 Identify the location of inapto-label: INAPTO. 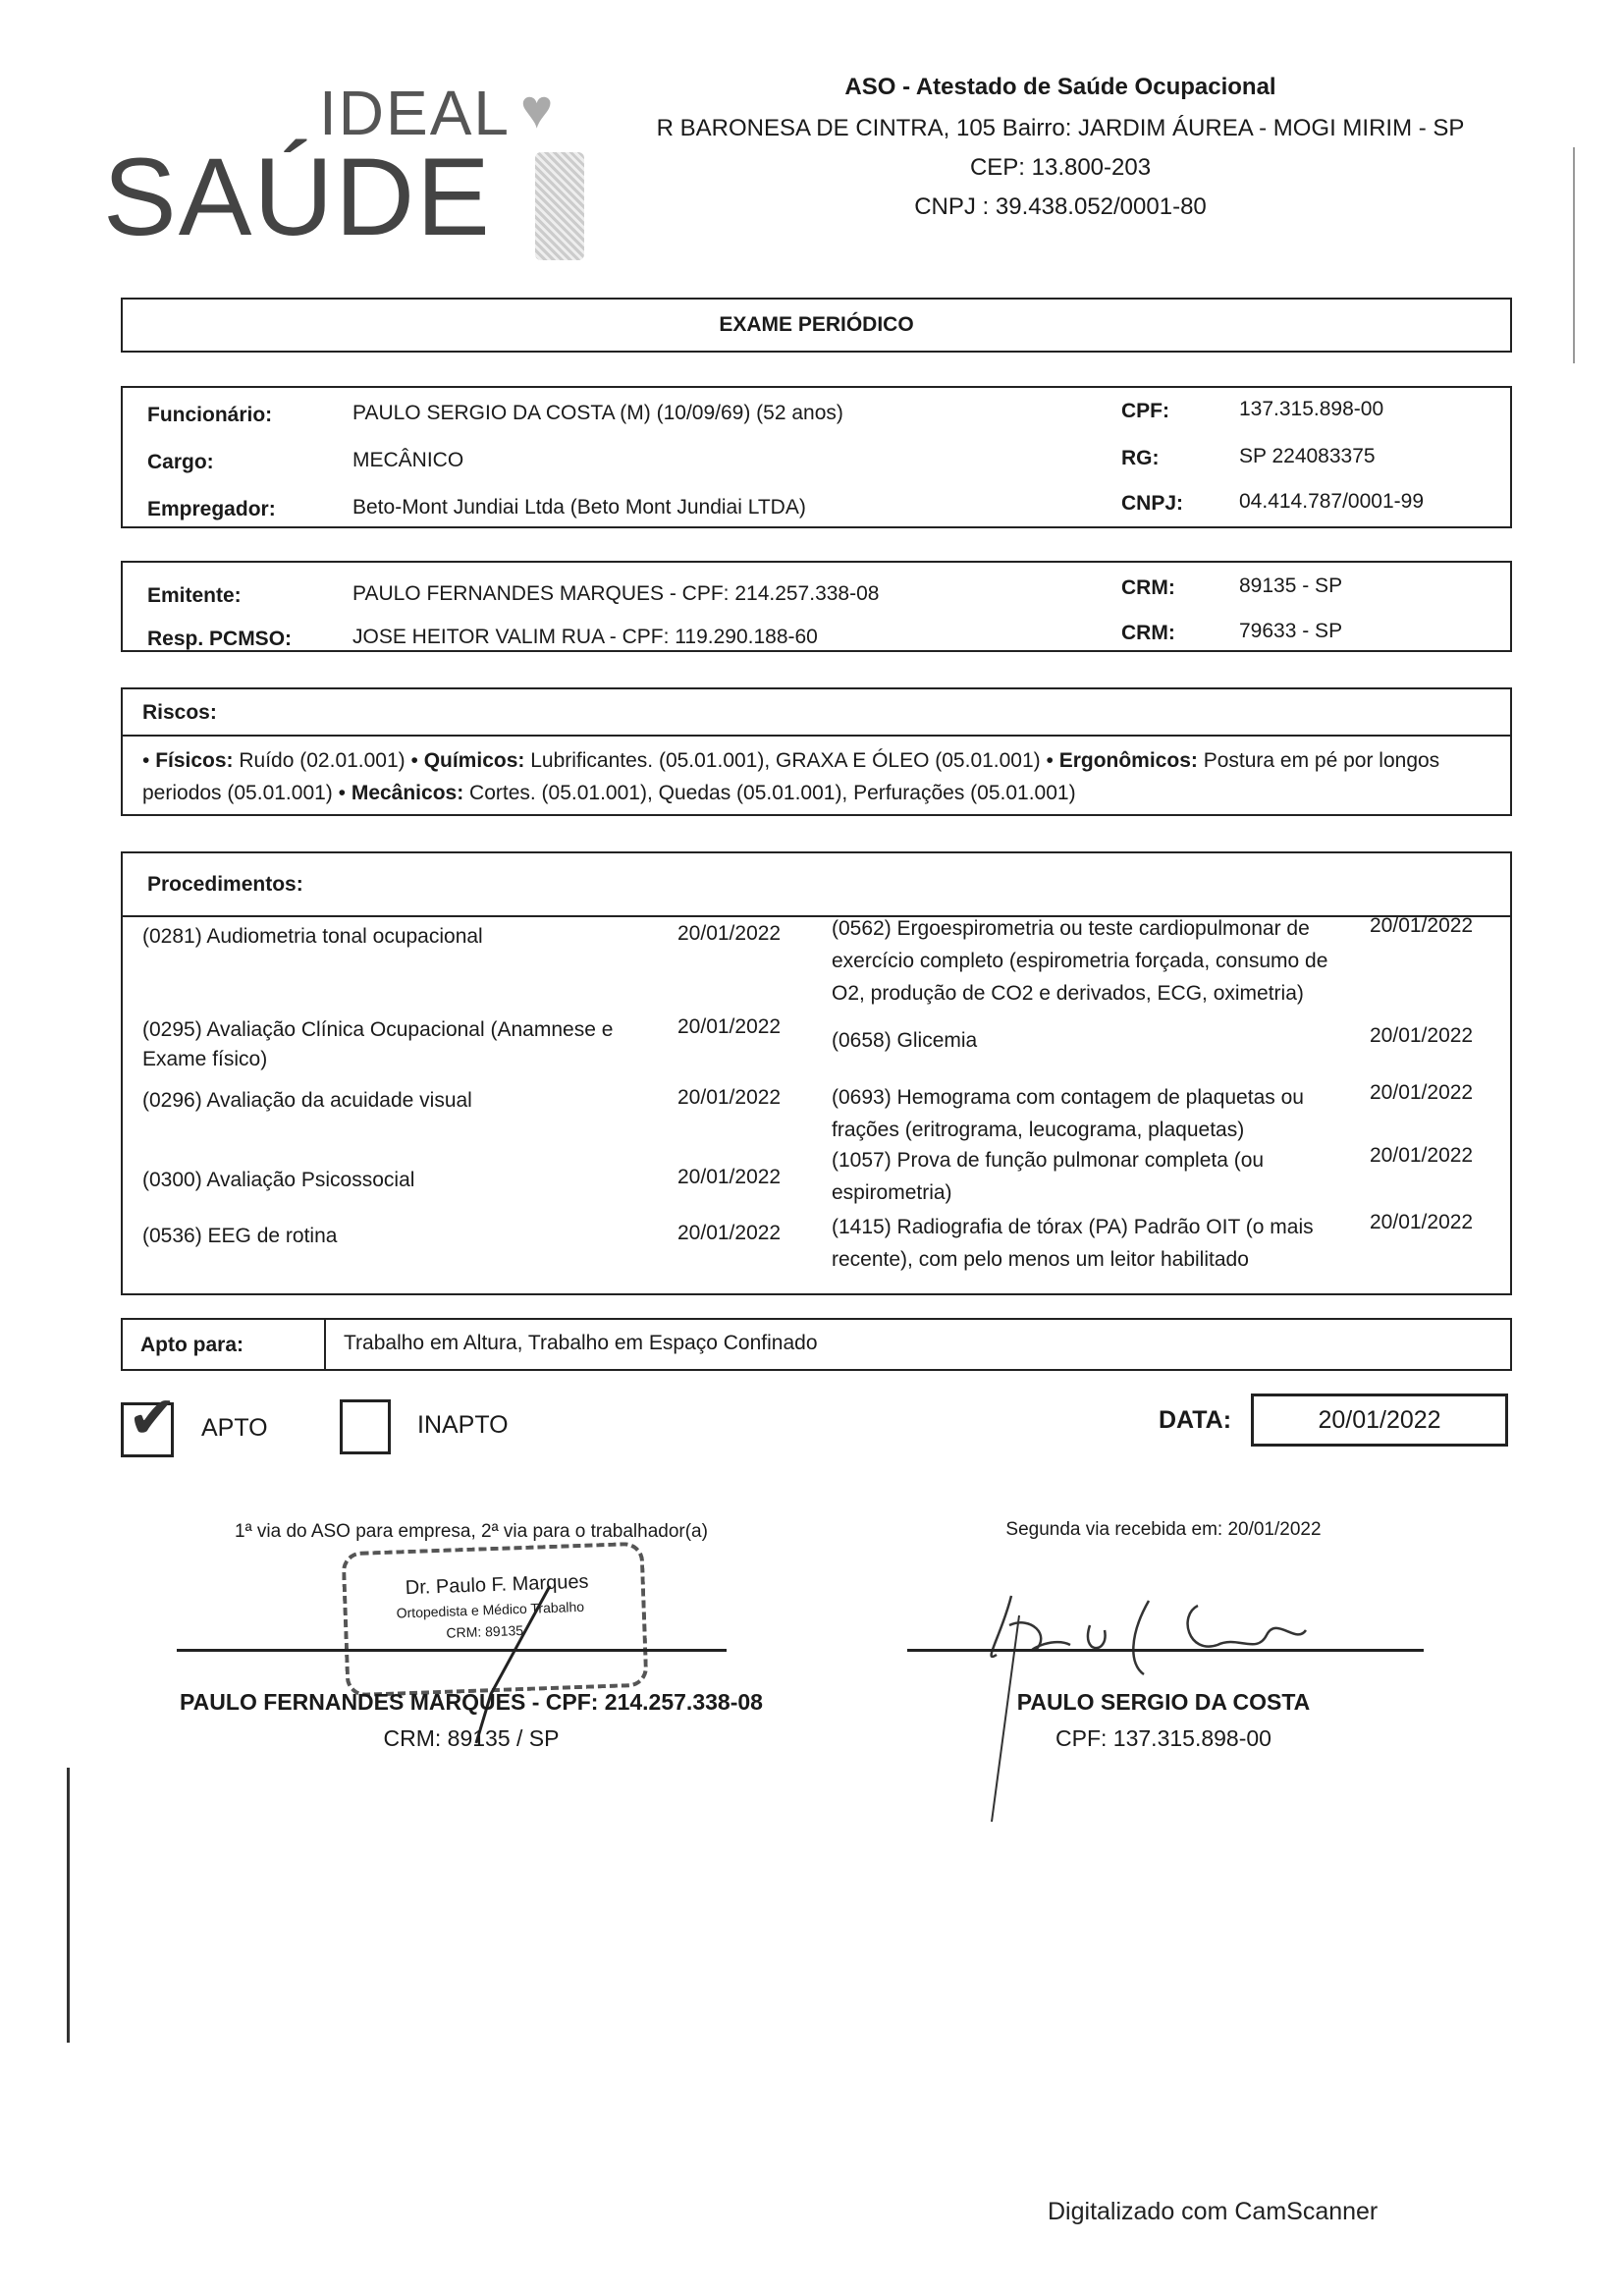
(463, 1425).